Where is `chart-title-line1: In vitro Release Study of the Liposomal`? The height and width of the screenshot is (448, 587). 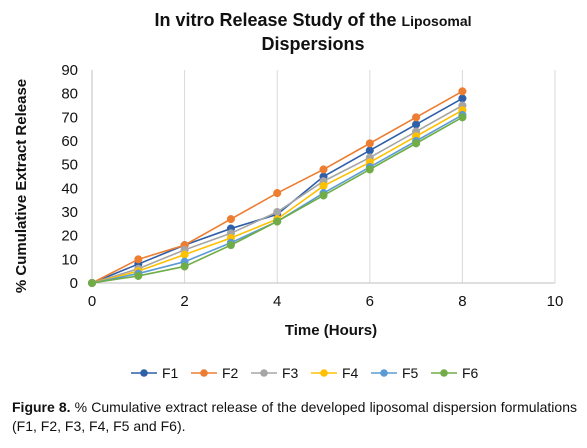 chart-title-line1: In vitro Release Study of the Liposomal is located at coordinates (312, 20).